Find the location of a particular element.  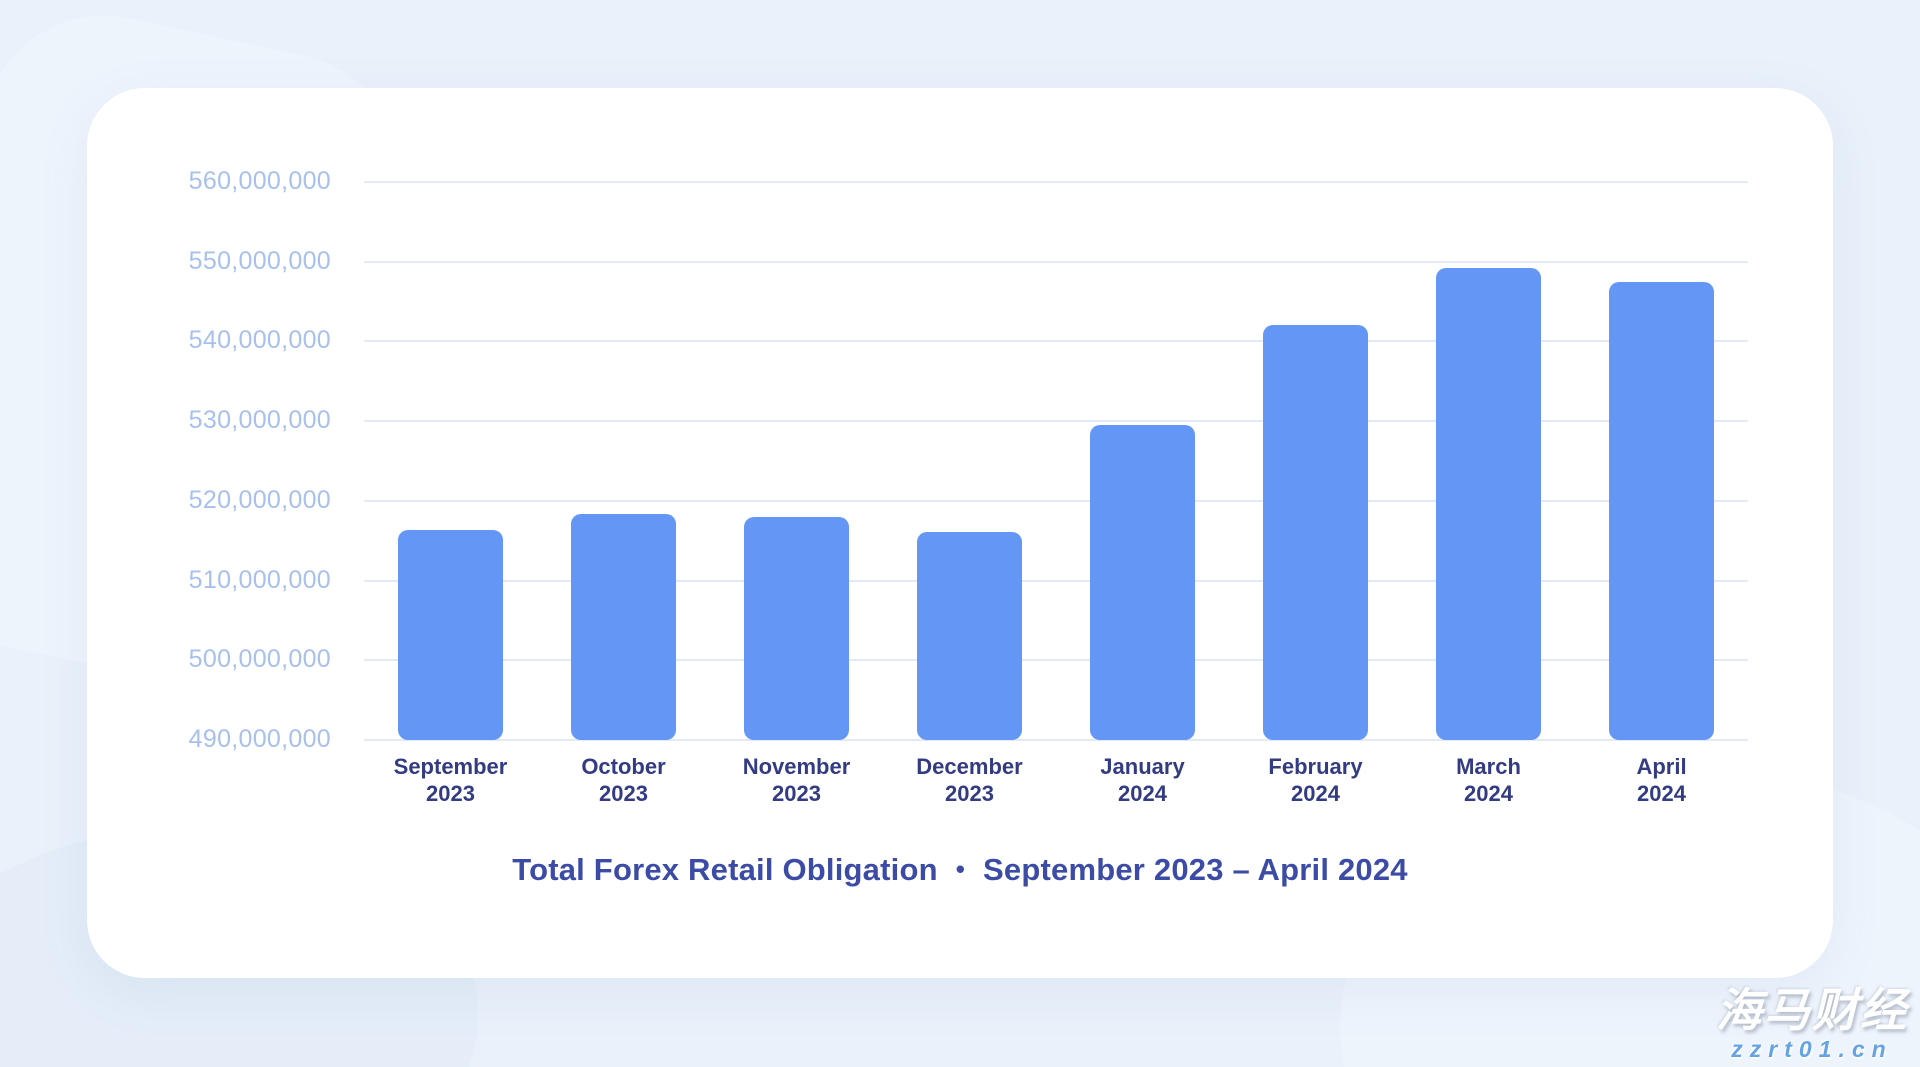

x-tick-label: October 2023 is located at coordinates (623, 781).